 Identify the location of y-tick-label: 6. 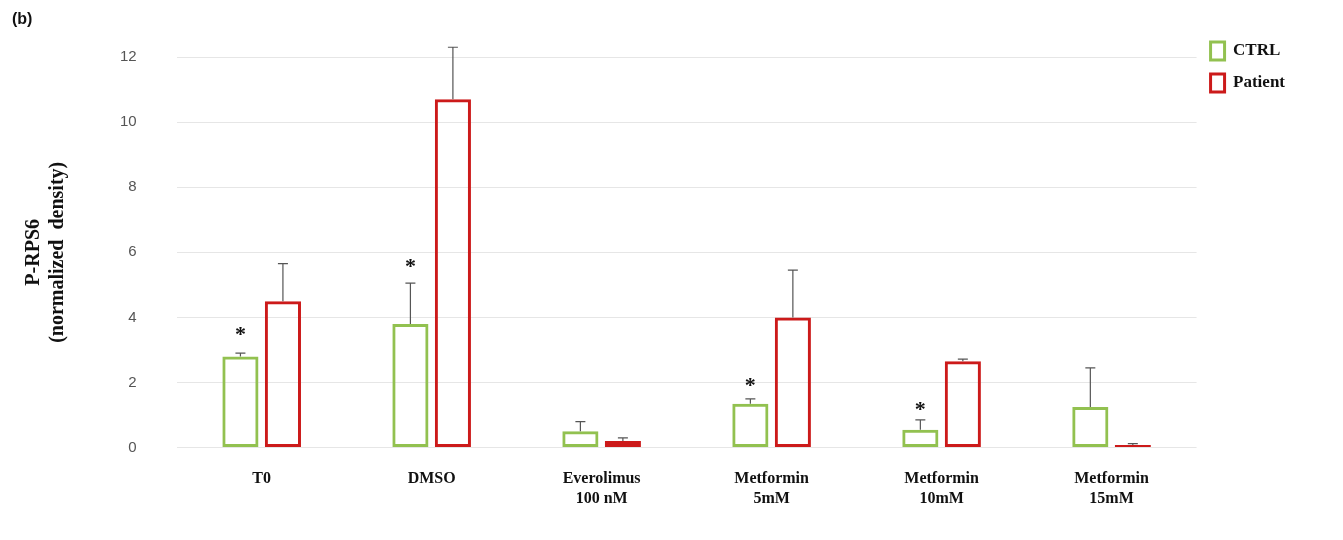
(132, 251).